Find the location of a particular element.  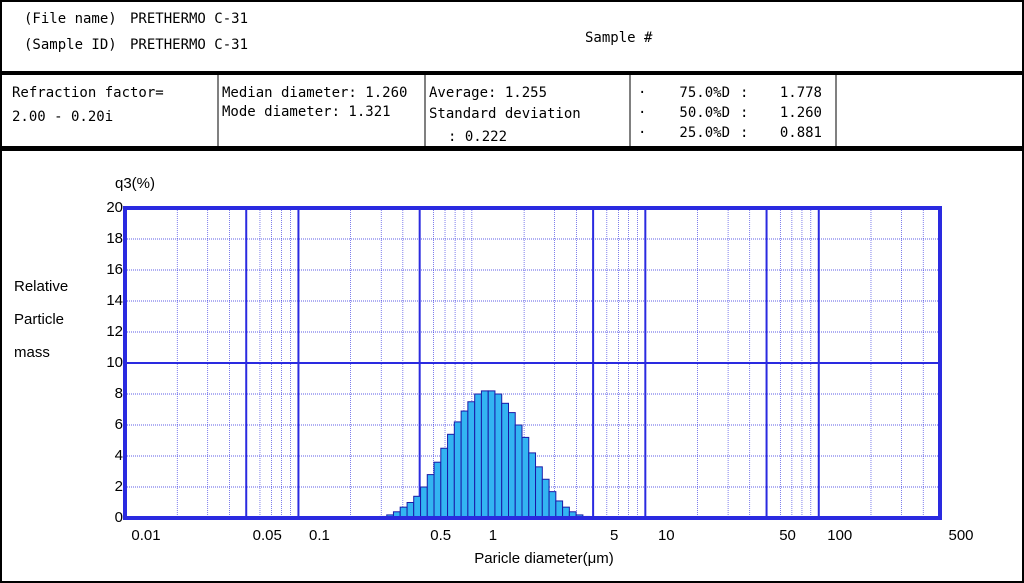

field-label: (File name) is located at coordinates (70, 19).